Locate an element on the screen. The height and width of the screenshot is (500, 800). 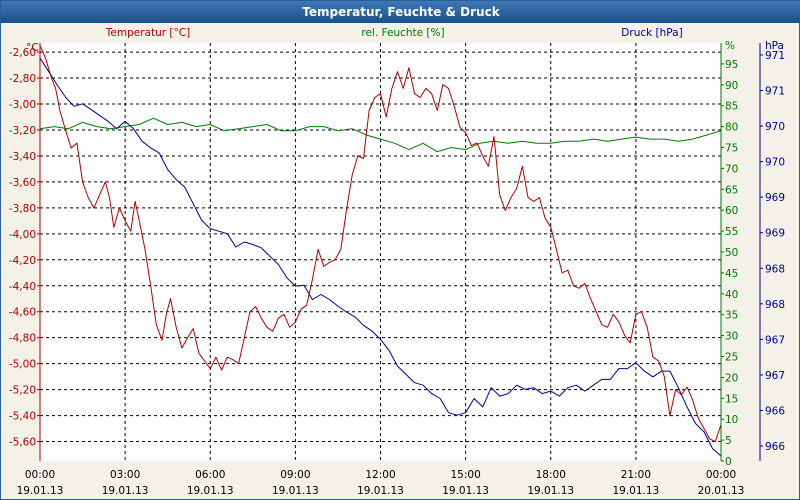
humidity-tick-label: 5 is located at coordinates (728, 441).